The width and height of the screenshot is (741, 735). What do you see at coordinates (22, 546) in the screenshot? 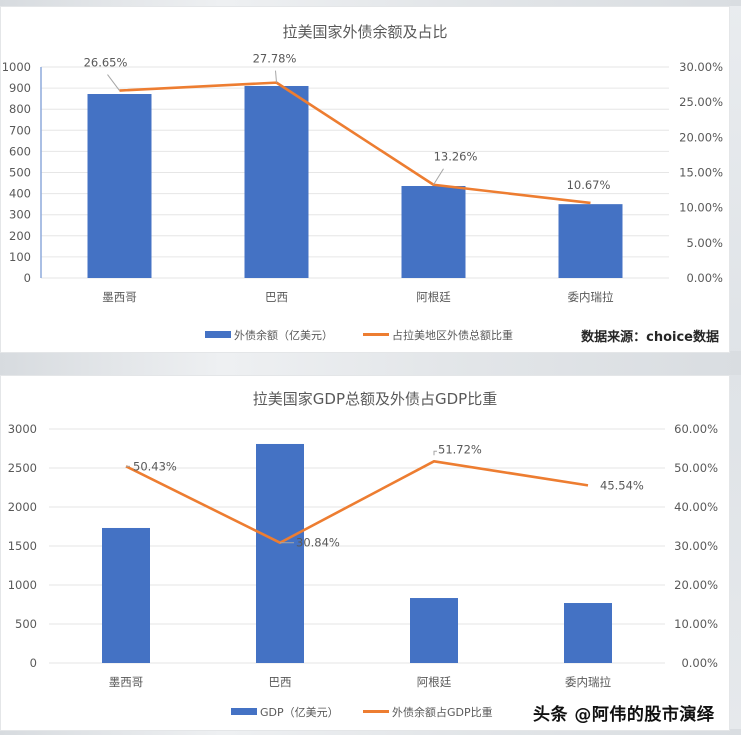
I see `y-left-tick: 1500` at bounding box center [22, 546].